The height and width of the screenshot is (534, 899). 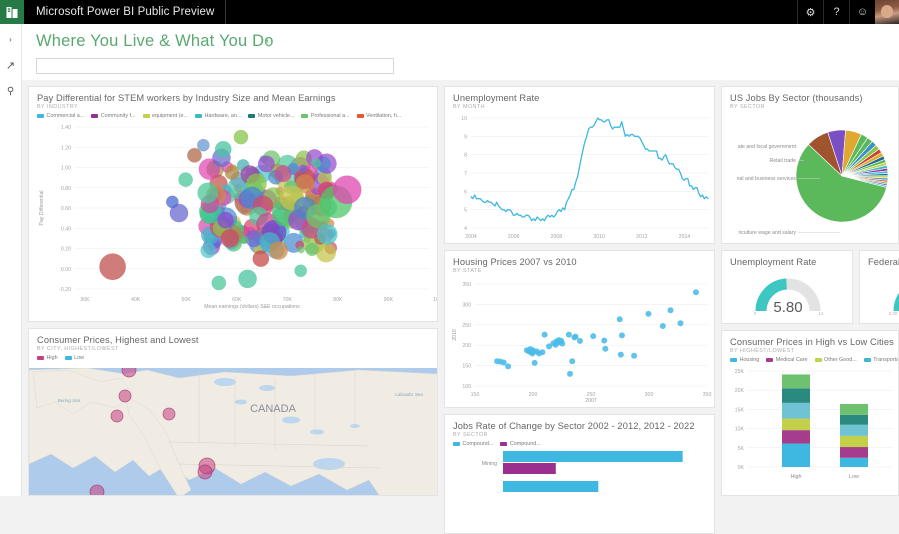 I want to click on legend-item: Medical Care, so click(x=787, y=360).